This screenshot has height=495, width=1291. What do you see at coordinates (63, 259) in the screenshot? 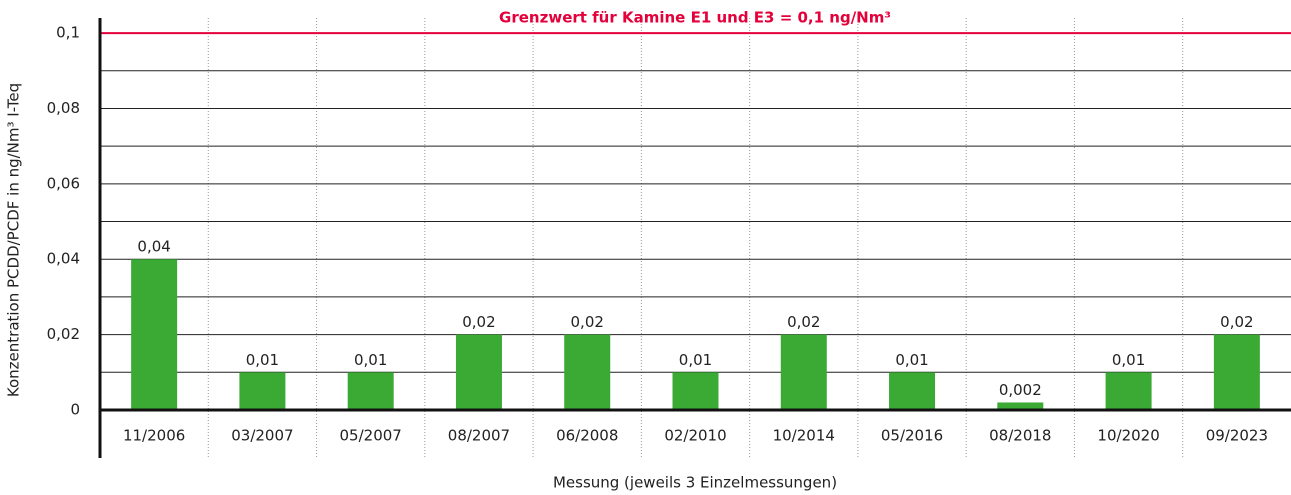
I see `y-tick-label: 0,04` at bounding box center [63, 259].